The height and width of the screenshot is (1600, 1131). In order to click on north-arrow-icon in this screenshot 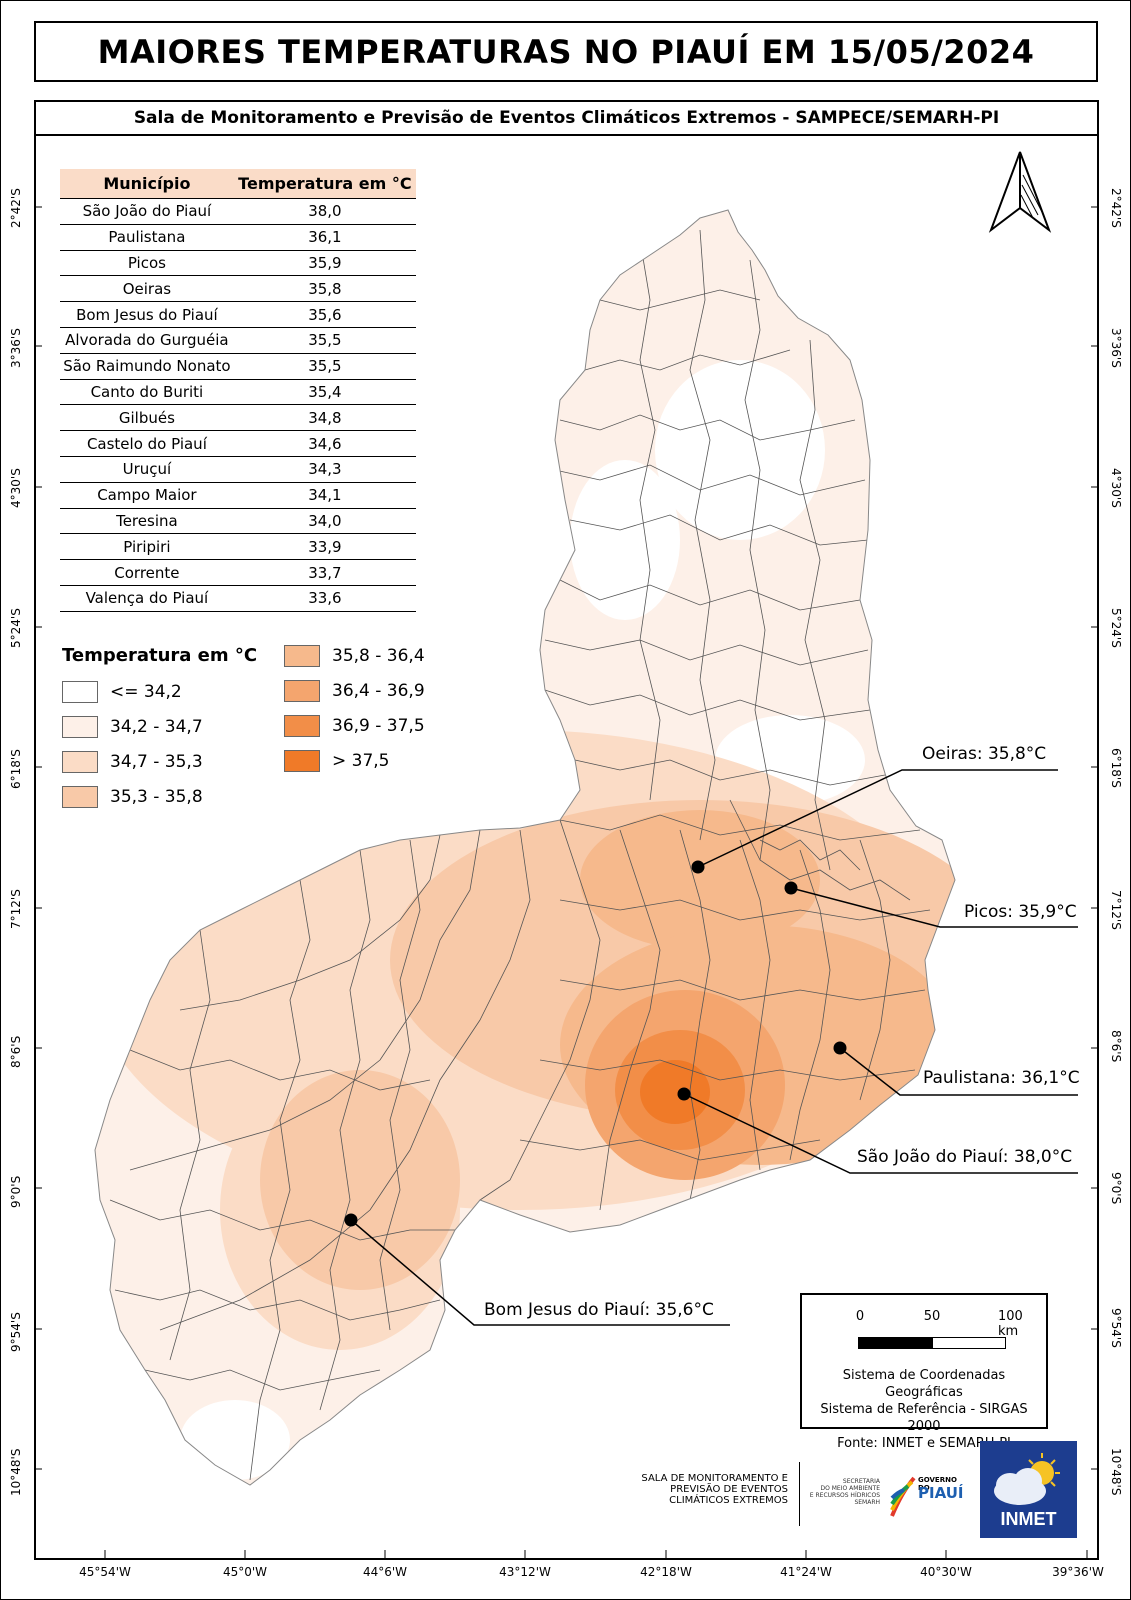, I will do `click(1020, 192)`.